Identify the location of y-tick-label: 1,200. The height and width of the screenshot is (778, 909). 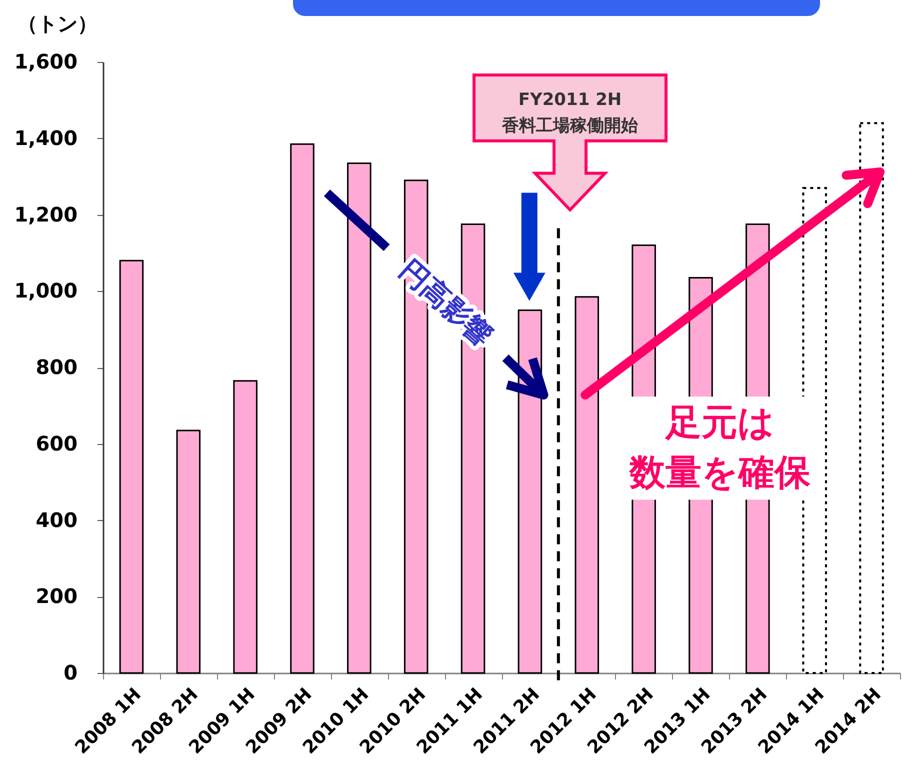
(46, 214).